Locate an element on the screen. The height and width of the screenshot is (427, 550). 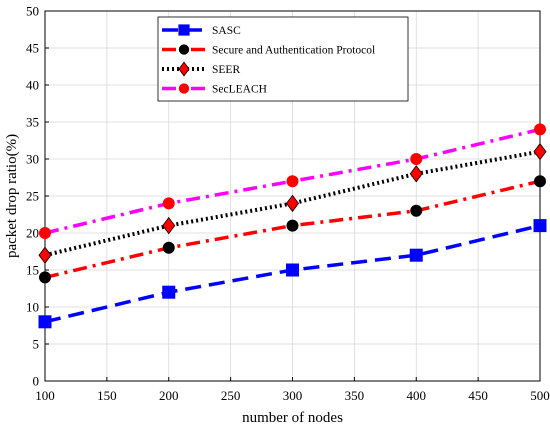
y-tick-label: 45 is located at coordinates (32, 48).